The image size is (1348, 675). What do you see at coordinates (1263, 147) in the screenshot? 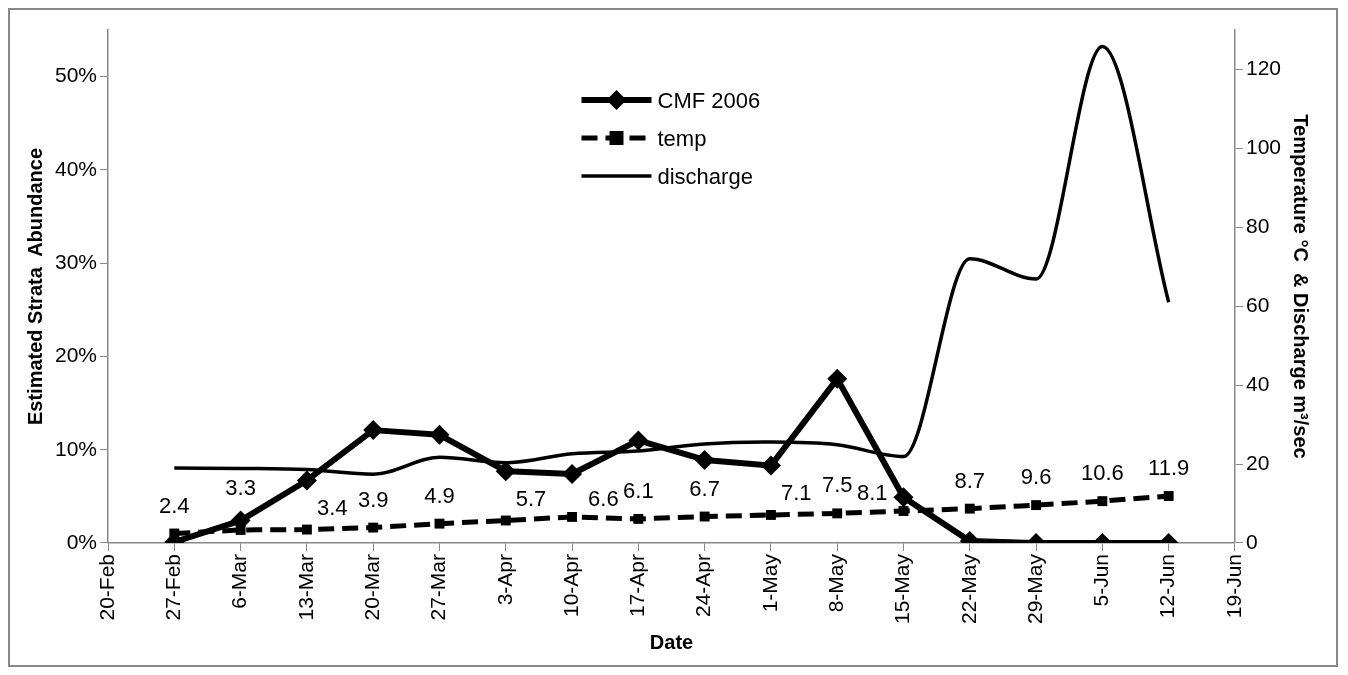
I see `y2-tick-label: 100` at bounding box center [1263, 147].